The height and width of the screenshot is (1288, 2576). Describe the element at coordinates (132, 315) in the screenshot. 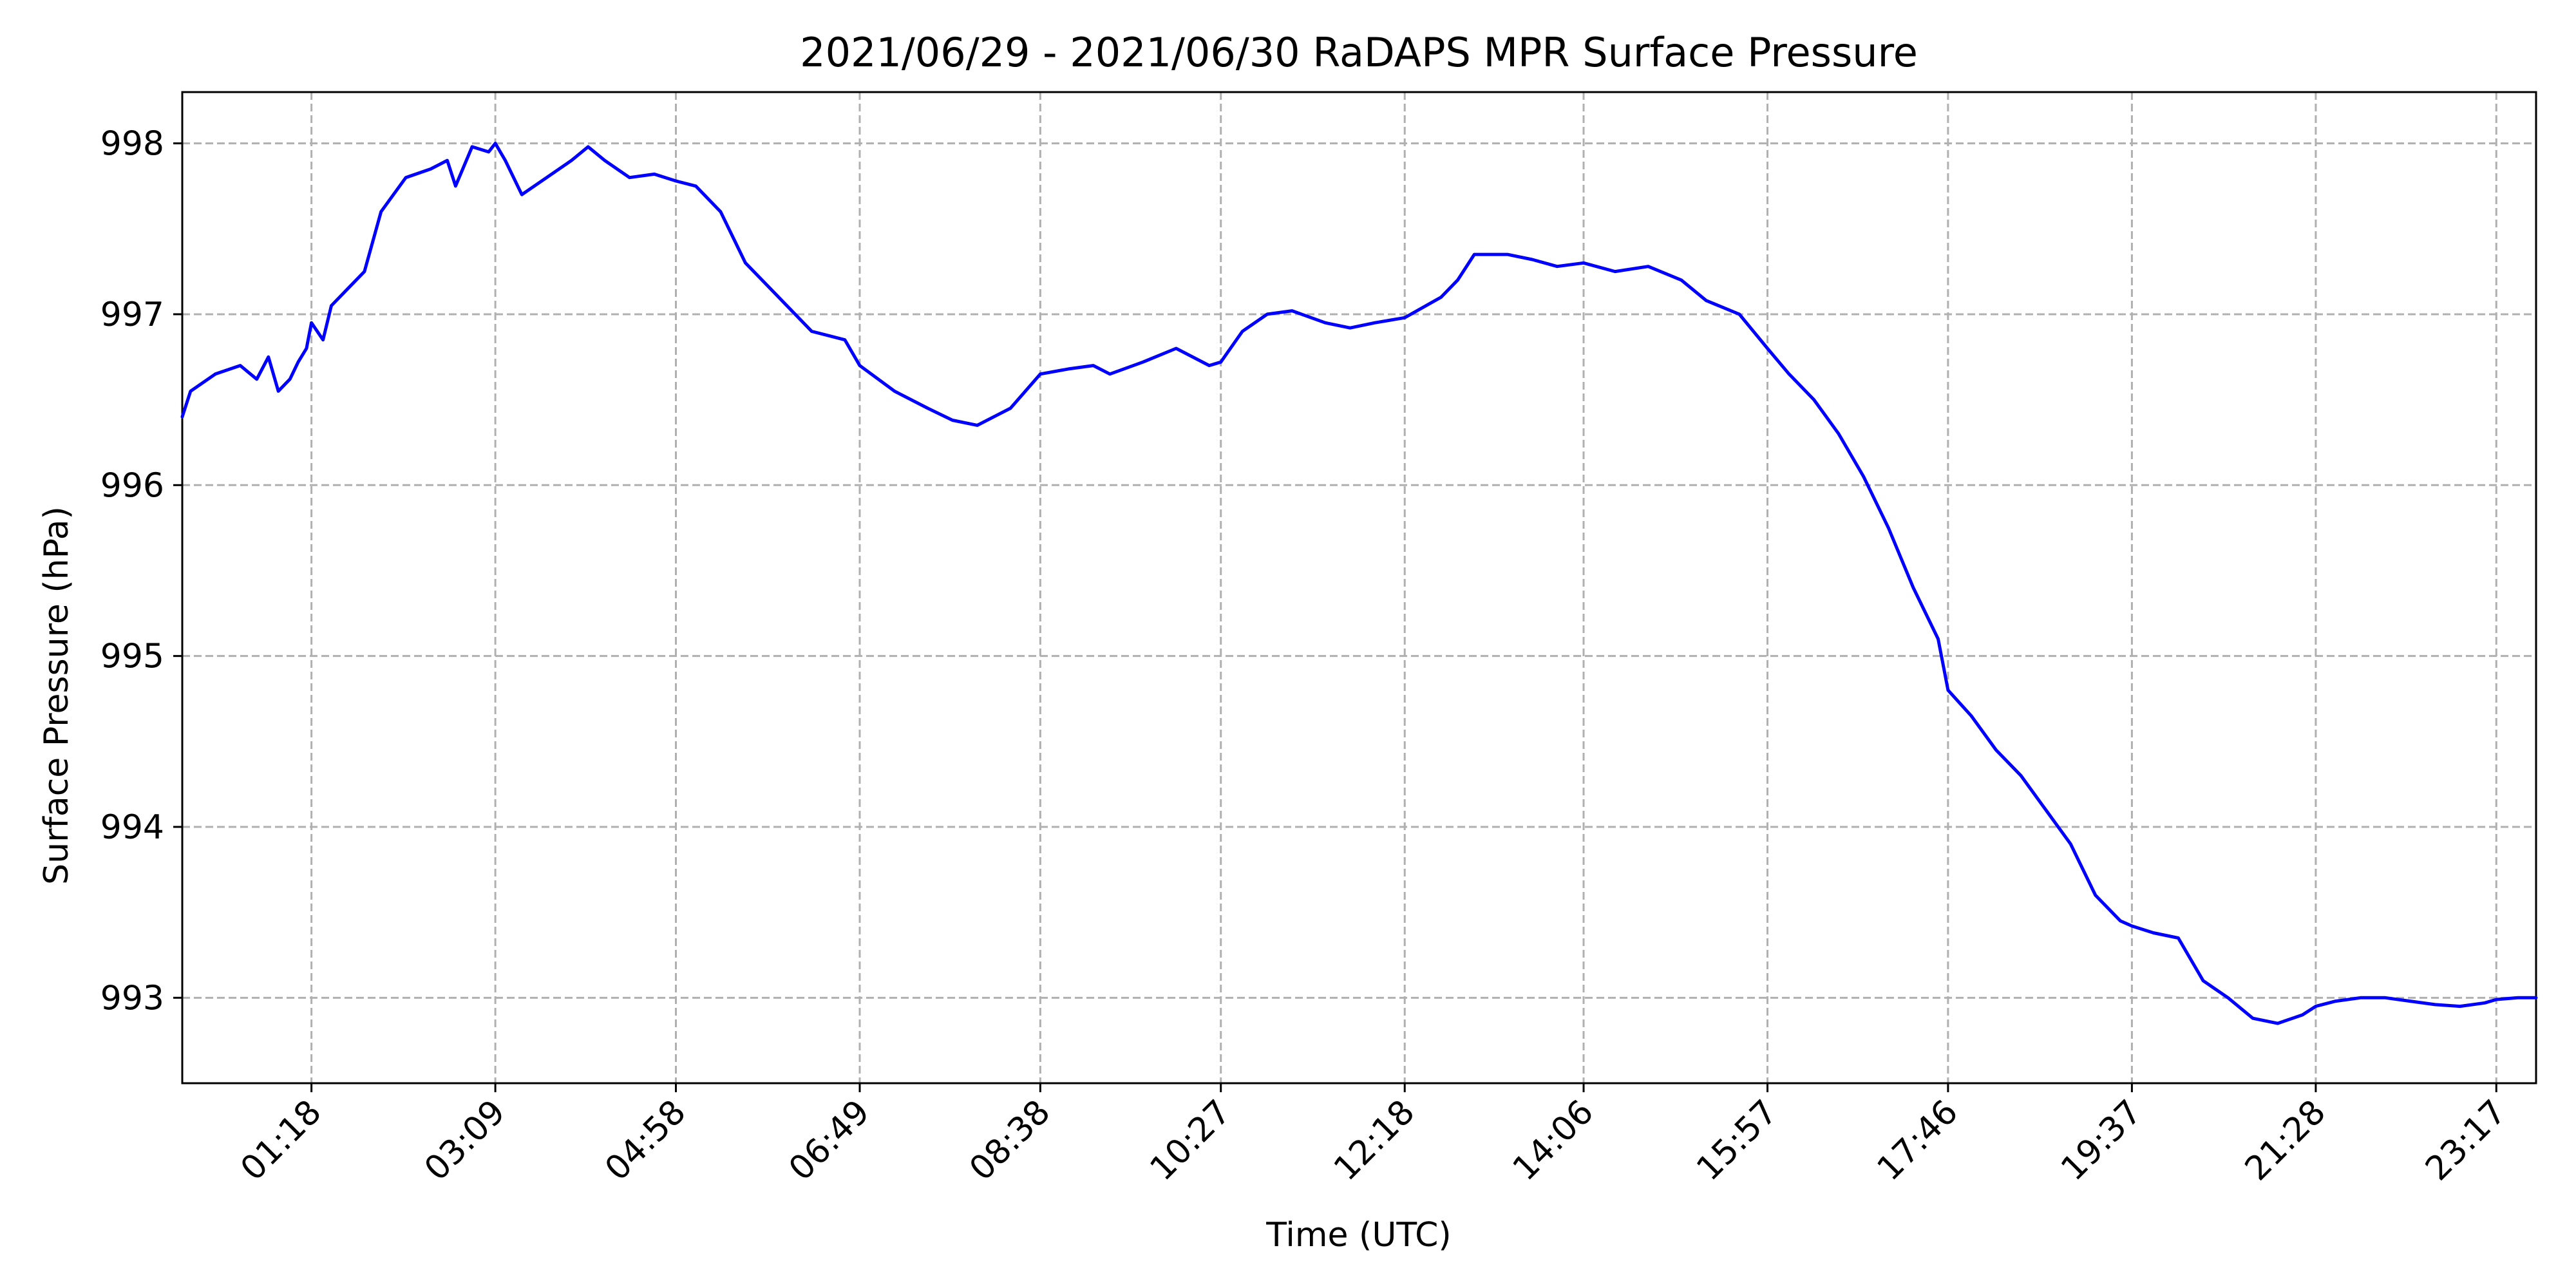

I see `y-tick-label: 997` at that location.